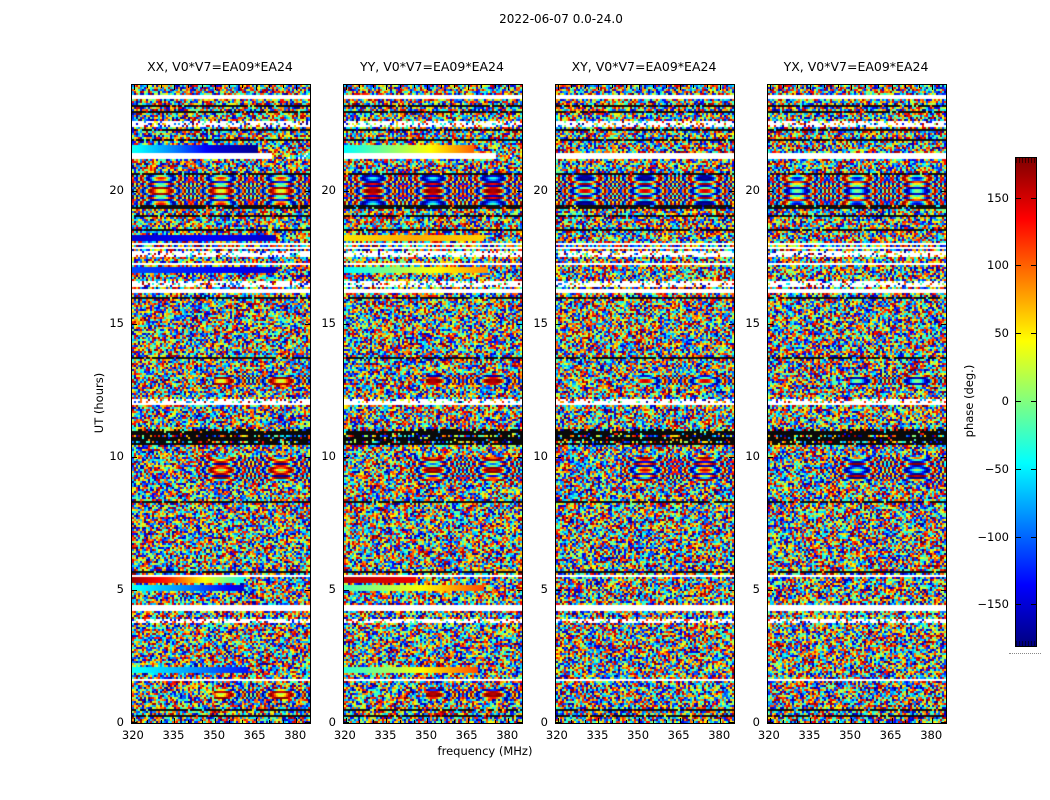 The height and width of the screenshot is (800, 1050). I want to click on heatmap-canvas-xy, so click(645, 404).